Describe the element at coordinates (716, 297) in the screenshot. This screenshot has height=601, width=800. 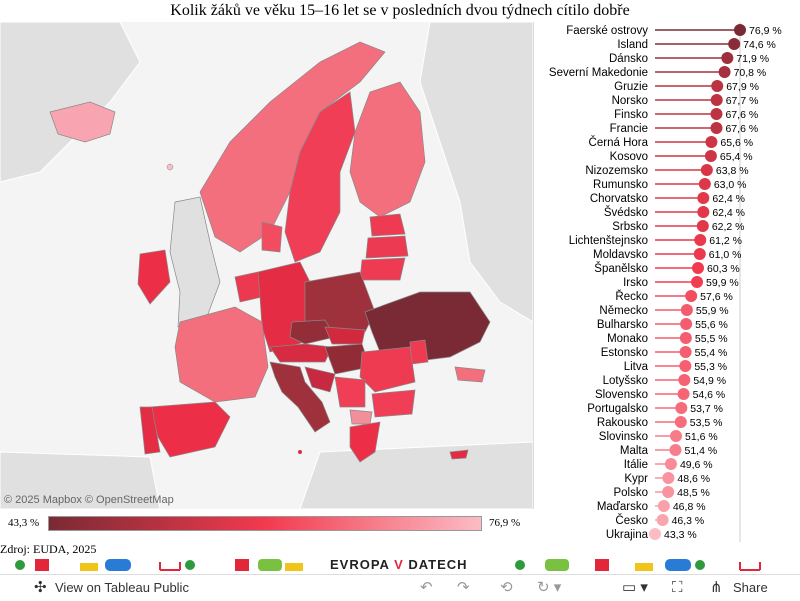
I see `value-label: 57,6 %` at that location.